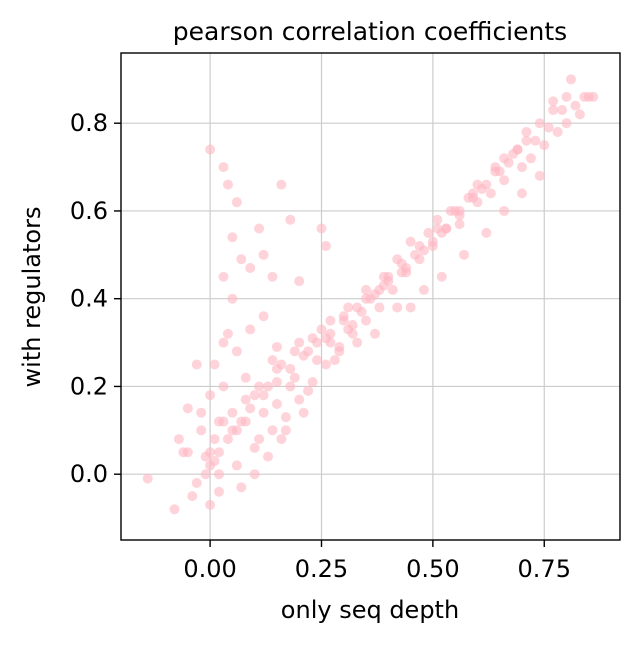 The width and height of the screenshot is (636, 646). I want to click on x-tick-label: 0.75, so click(544, 569).